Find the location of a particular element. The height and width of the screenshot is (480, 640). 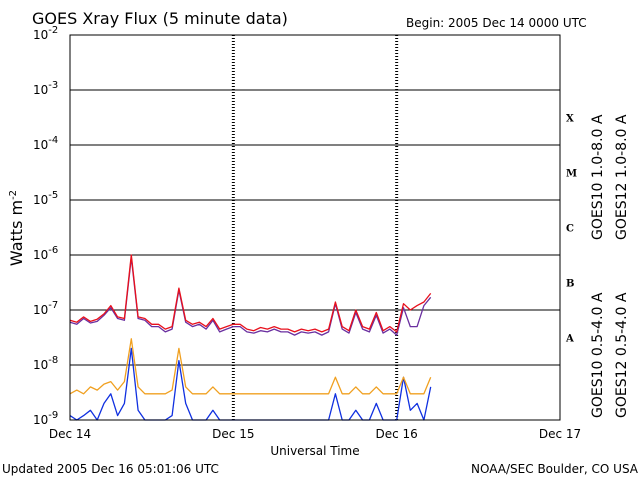

y-tick-label: 10⁻⁵ is located at coordinates (45, 198).